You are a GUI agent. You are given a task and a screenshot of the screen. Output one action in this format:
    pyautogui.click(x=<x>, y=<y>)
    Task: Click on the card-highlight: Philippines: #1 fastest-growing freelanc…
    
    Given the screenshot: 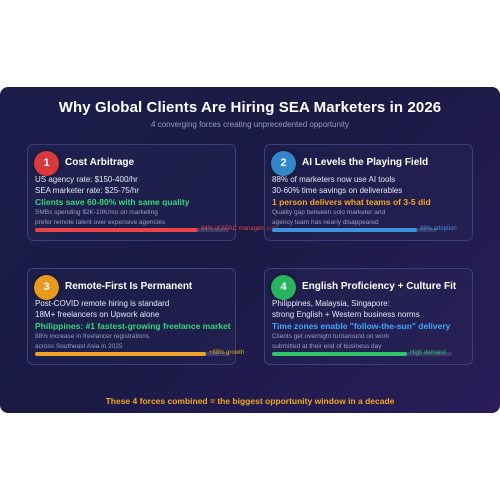 What is the action you would take?
    pyautogui.click(x=133, y=326)
    